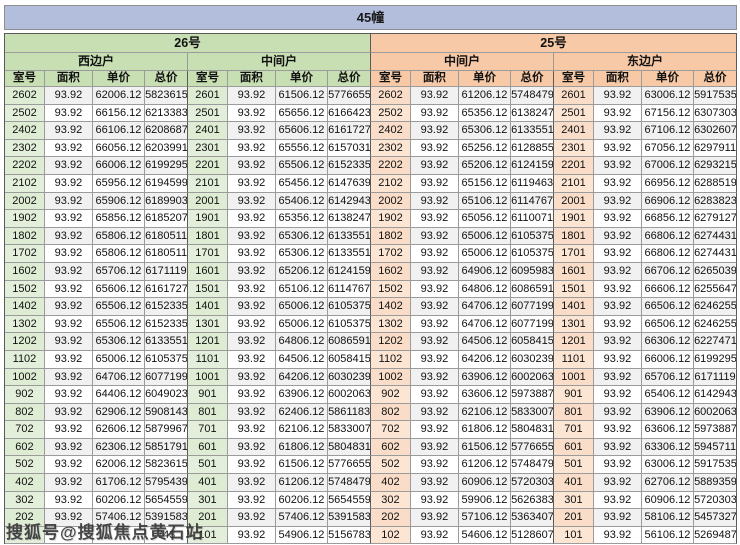 Image resolution: width=740 pixels, height=545 pixels. Describe the element at coordinates (574, 113) in the screenshot. I see `room-cell: 2501` at that location.